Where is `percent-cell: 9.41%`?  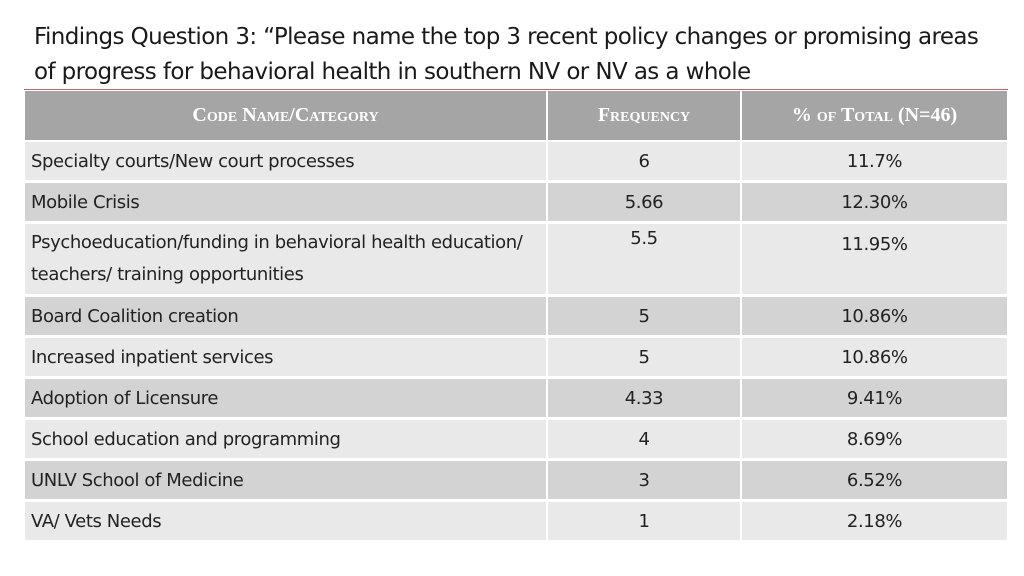
percent-cell: 9.41% is located at coordinates (874, 399).